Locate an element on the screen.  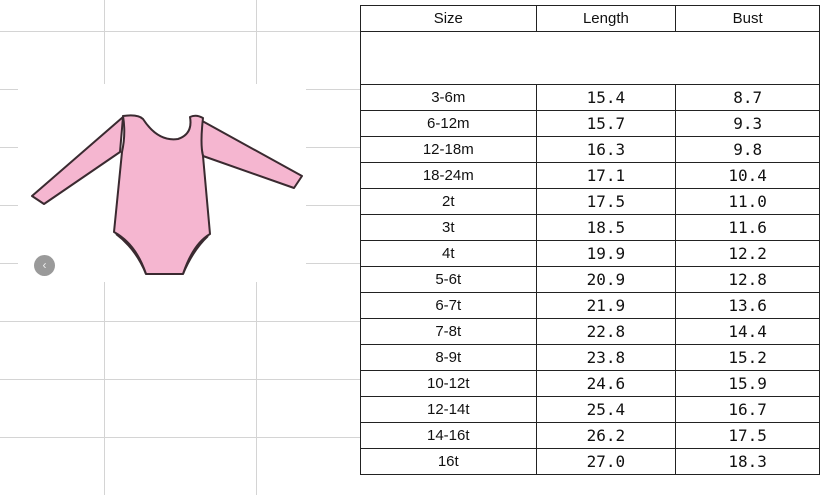
table-row: 14-16t 26.2 17.5 is located at coordinates (590, 435).